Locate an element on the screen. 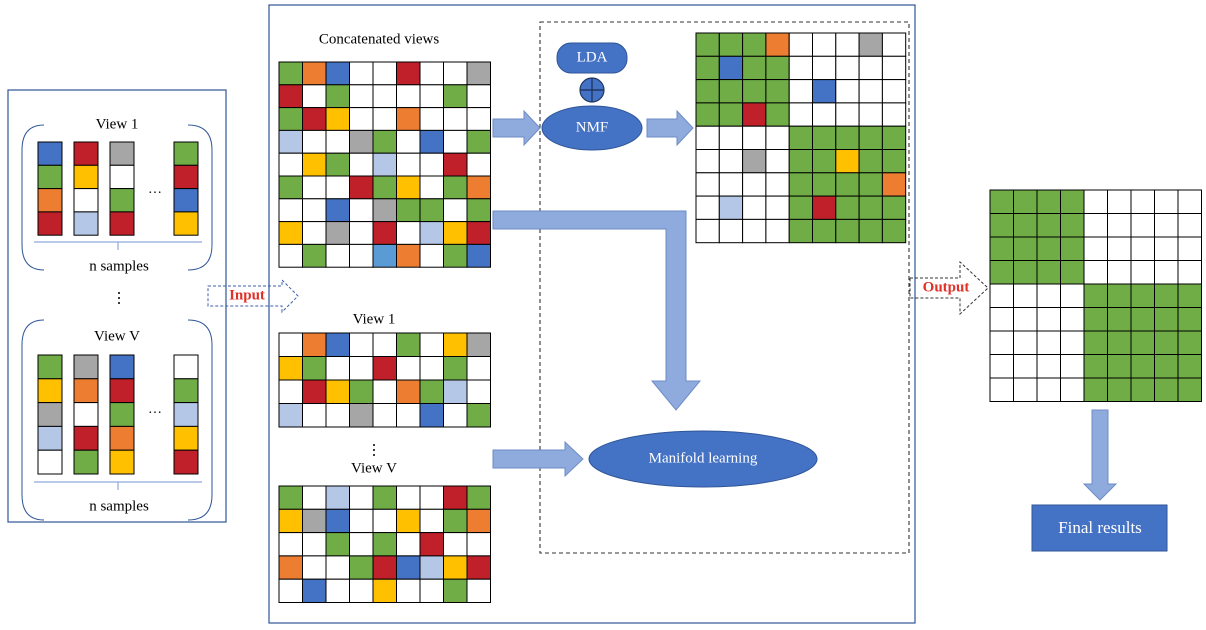 Image resolution: width=1206 pixels, height=630 pixels. nmf-label: NMF is located at coordinates (592, 127).